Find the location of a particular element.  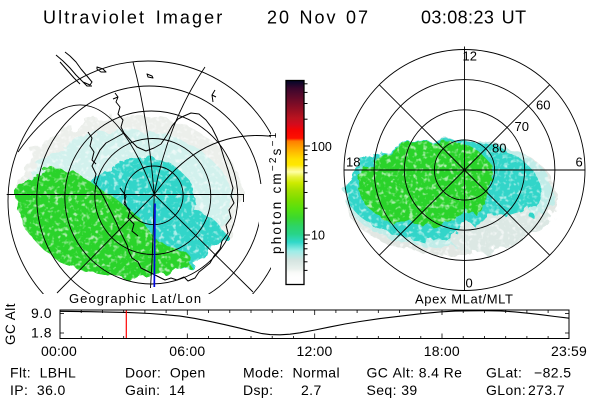

svg-text: 10 is located at coordinates (318, 236).